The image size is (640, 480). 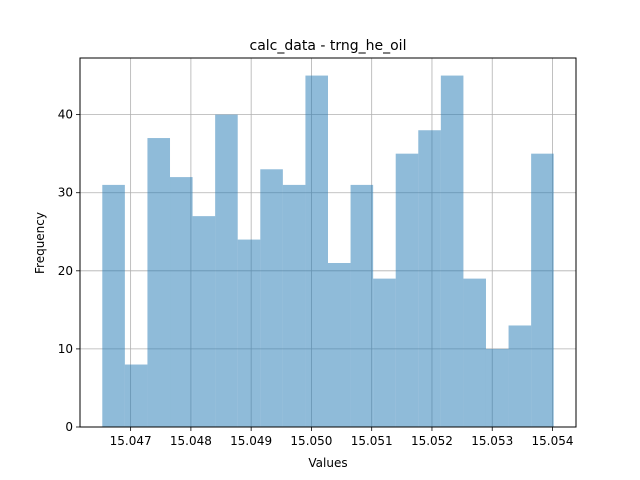 I want to click on y-tick-label: 10, so click(x=65, y=349).